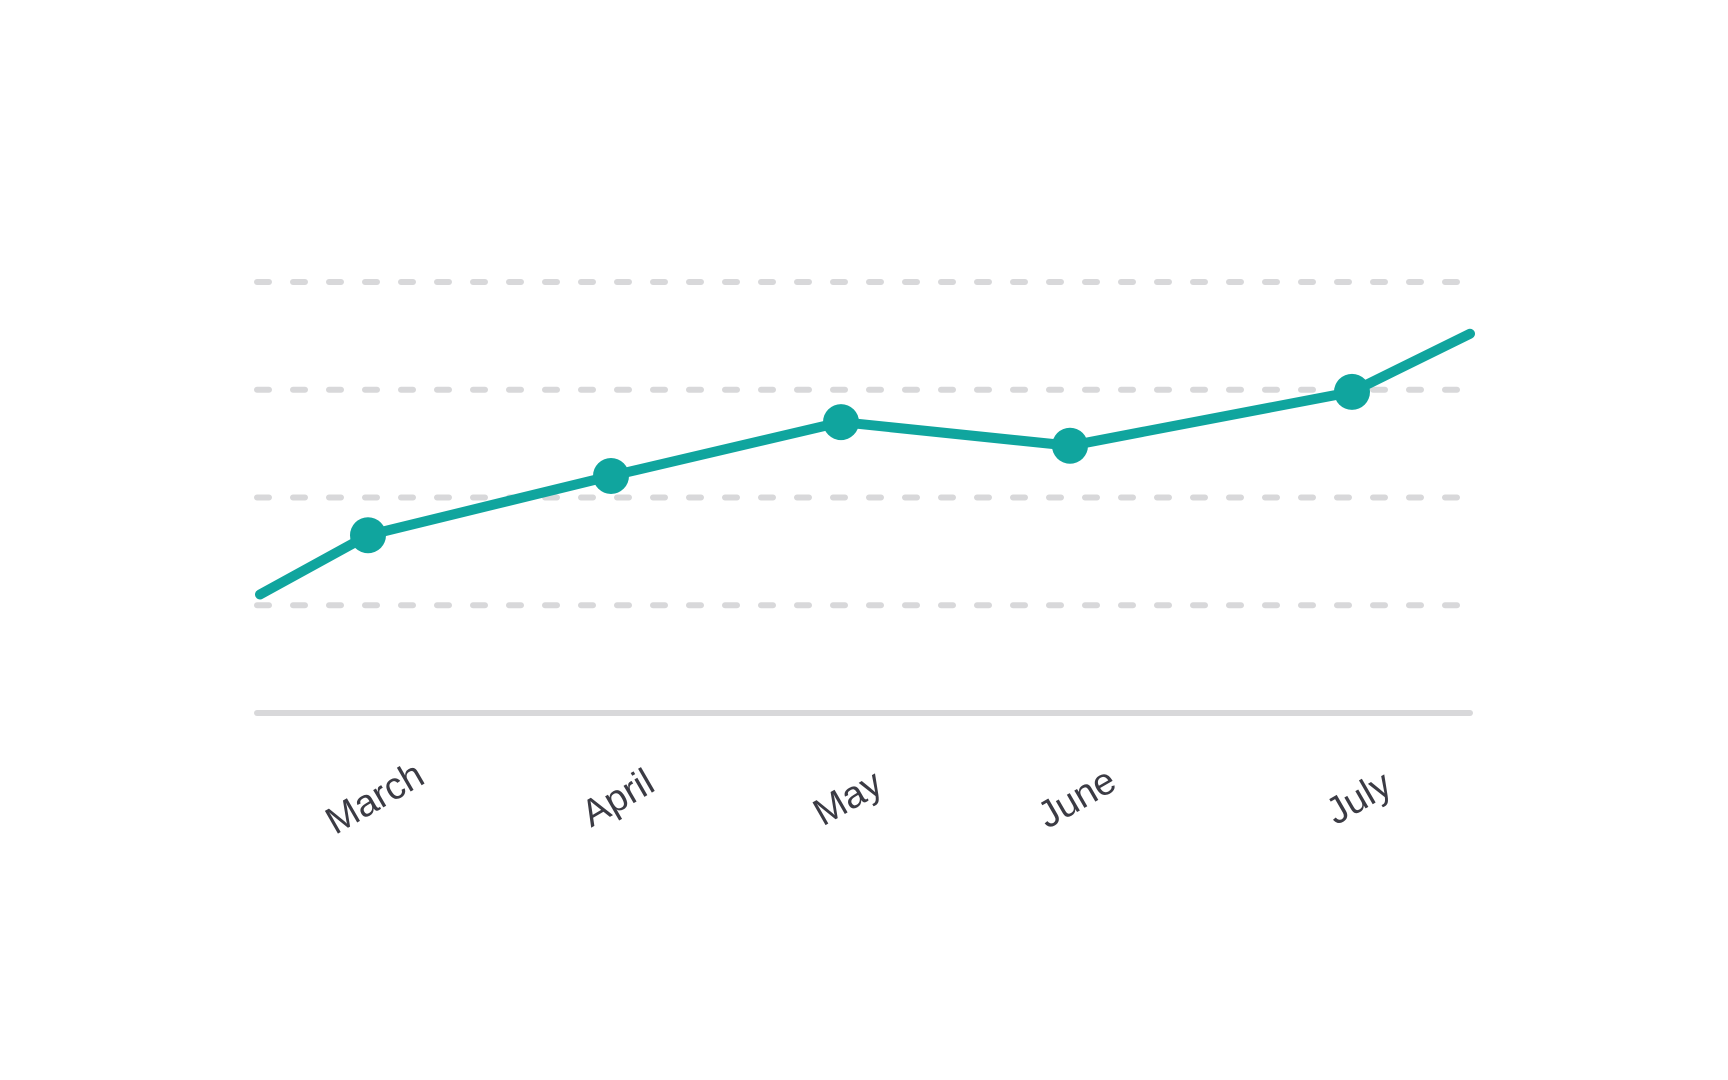  Describe the element at coordinates (860, 463) in the screenshot. I see `data-points` at that location.